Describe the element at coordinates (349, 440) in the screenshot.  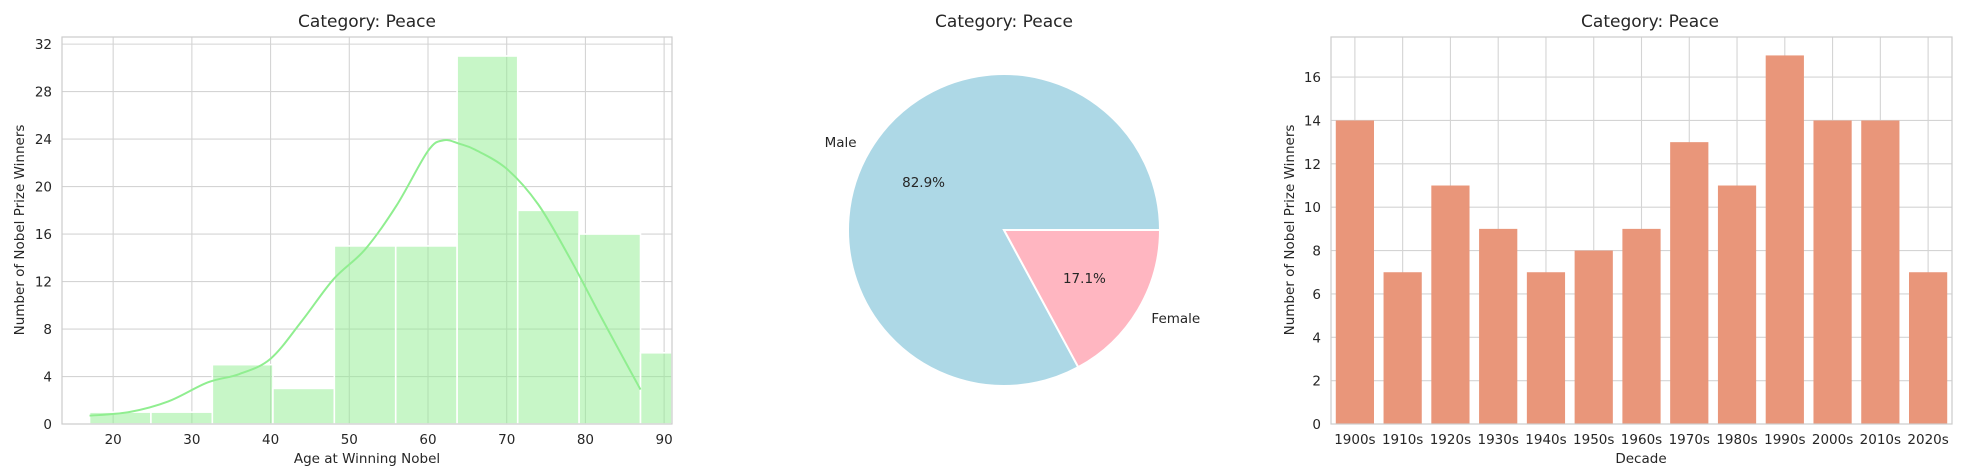
I see `hist-xtick: 50` at that location.